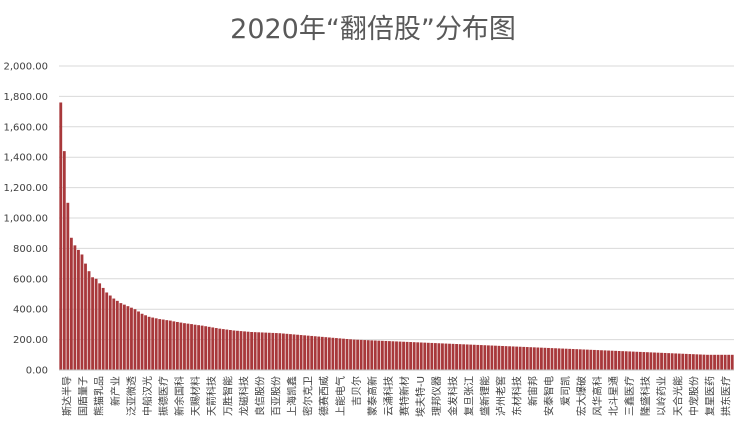  Describe the element at coordinates (147, 396) in the screenshot. I see `x-tick-label: 中船汉光` at that location.